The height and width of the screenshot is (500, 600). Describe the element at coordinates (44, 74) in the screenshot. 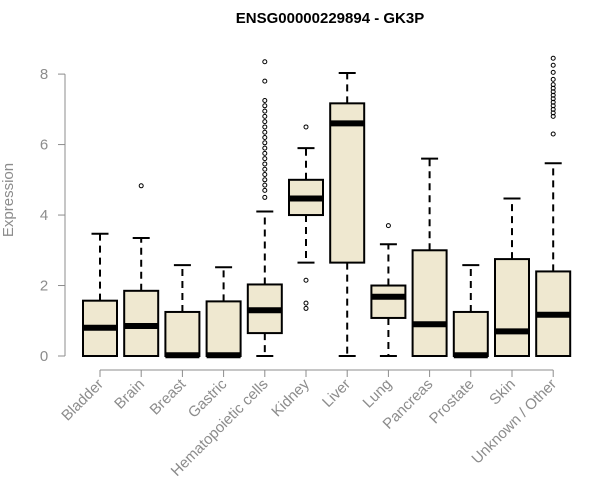

I see `y-tick-label: 8` at that location.